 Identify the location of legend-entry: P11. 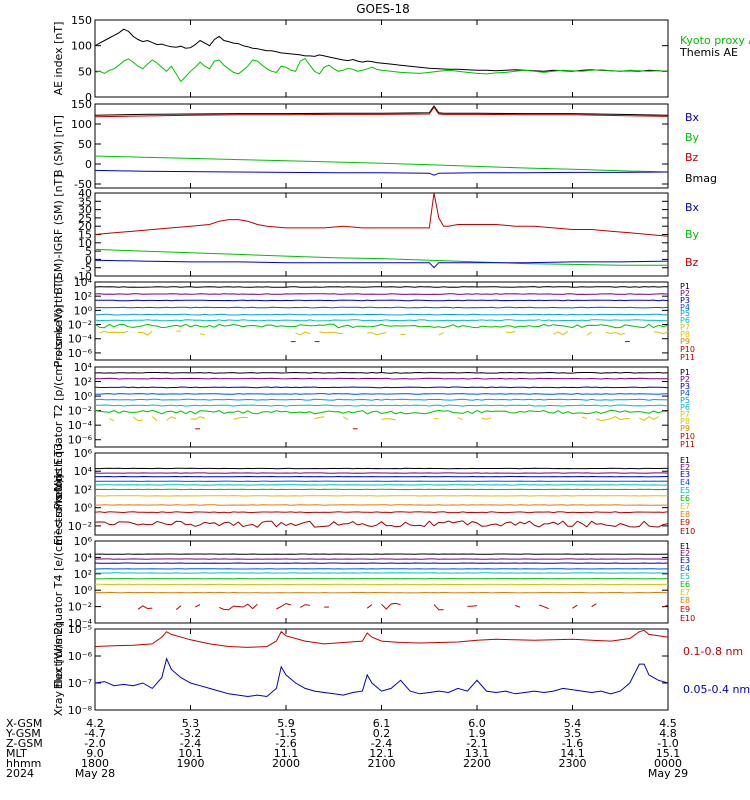
(687, 357).